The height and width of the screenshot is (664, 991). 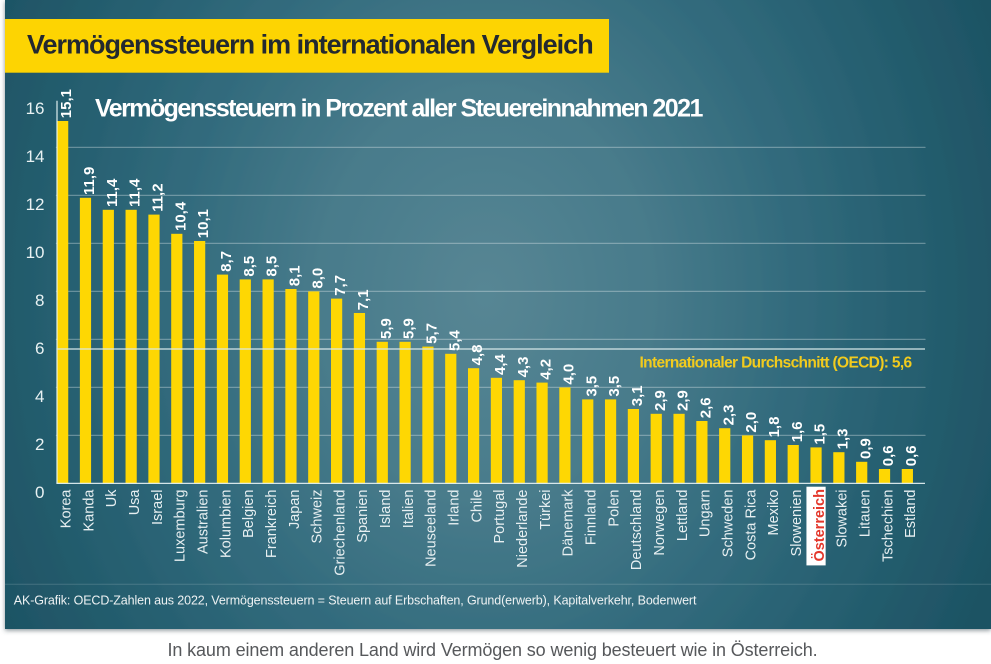 I want to click on svg-text: 7,7, so click(x=340, y=285).